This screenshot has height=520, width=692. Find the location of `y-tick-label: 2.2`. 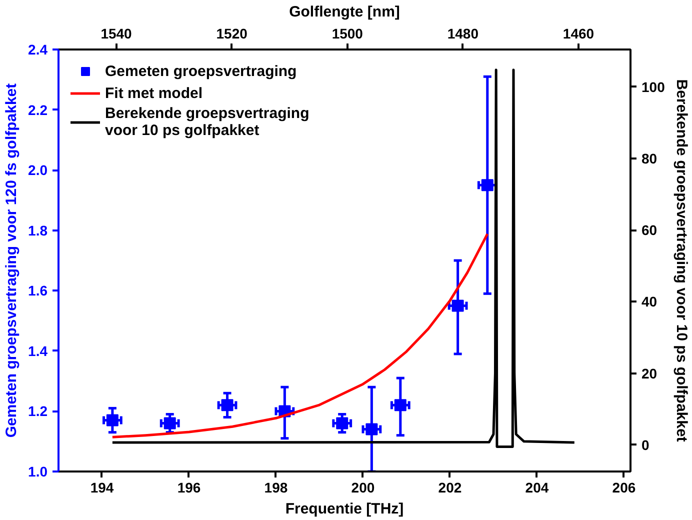

y-tick-label: 2.2 is located at coordinates (38, 110).